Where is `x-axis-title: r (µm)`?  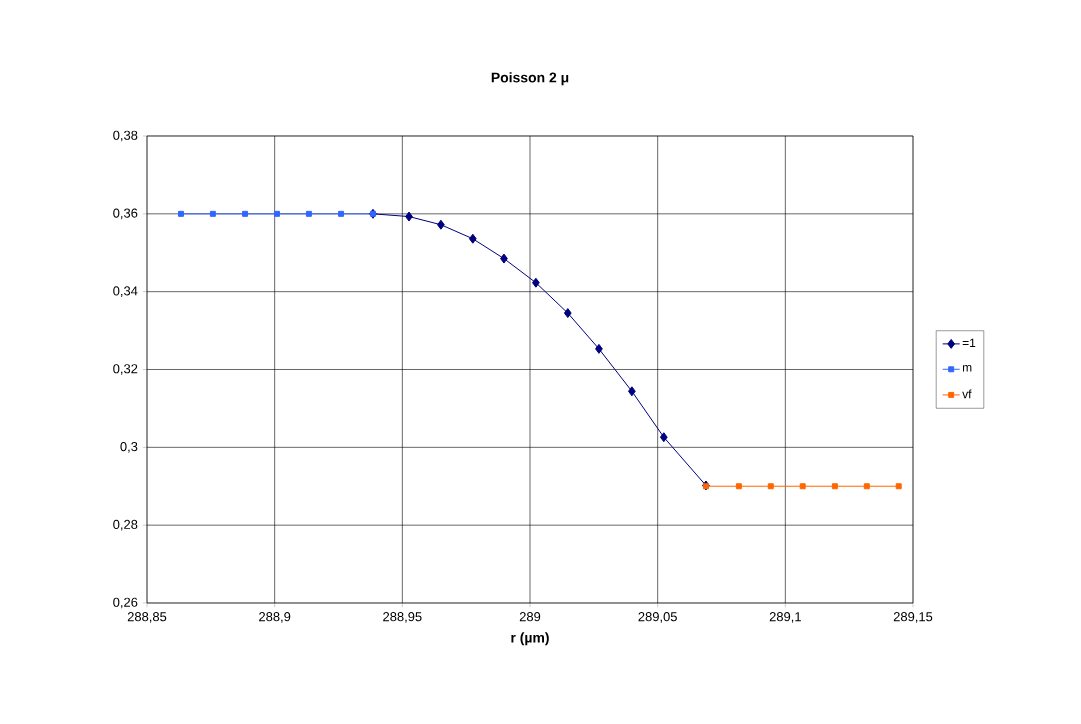
x-axis-title: r (µm) is located at coordinates (530, 639).